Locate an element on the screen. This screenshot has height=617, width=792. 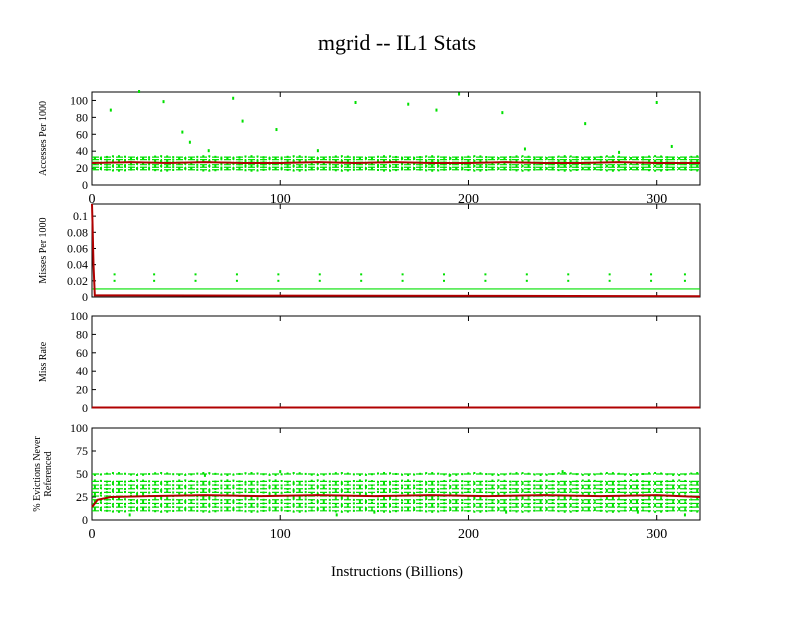
y-tick-label: 60 is located at coordinates (82, 134).